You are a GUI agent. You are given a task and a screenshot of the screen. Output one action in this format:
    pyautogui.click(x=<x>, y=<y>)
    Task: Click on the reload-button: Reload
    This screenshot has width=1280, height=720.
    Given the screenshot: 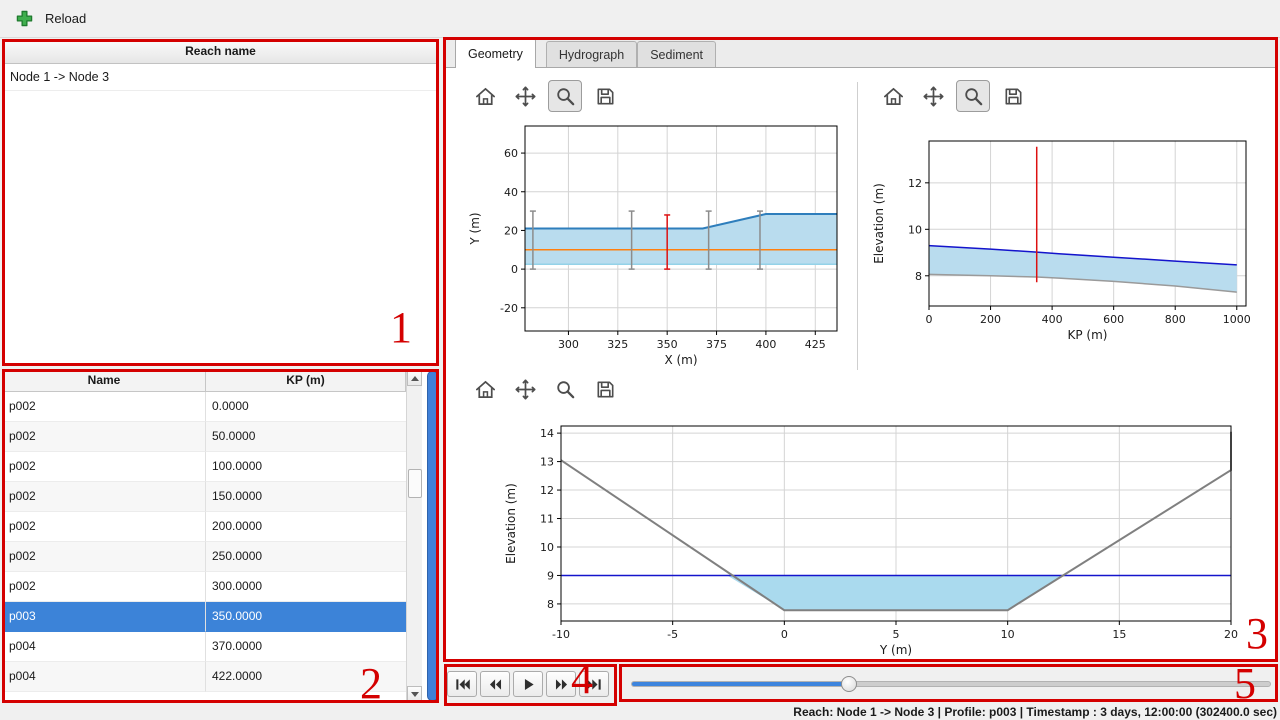 What is the action you would take?
    pyautogui.click(x=51, y=18)
    